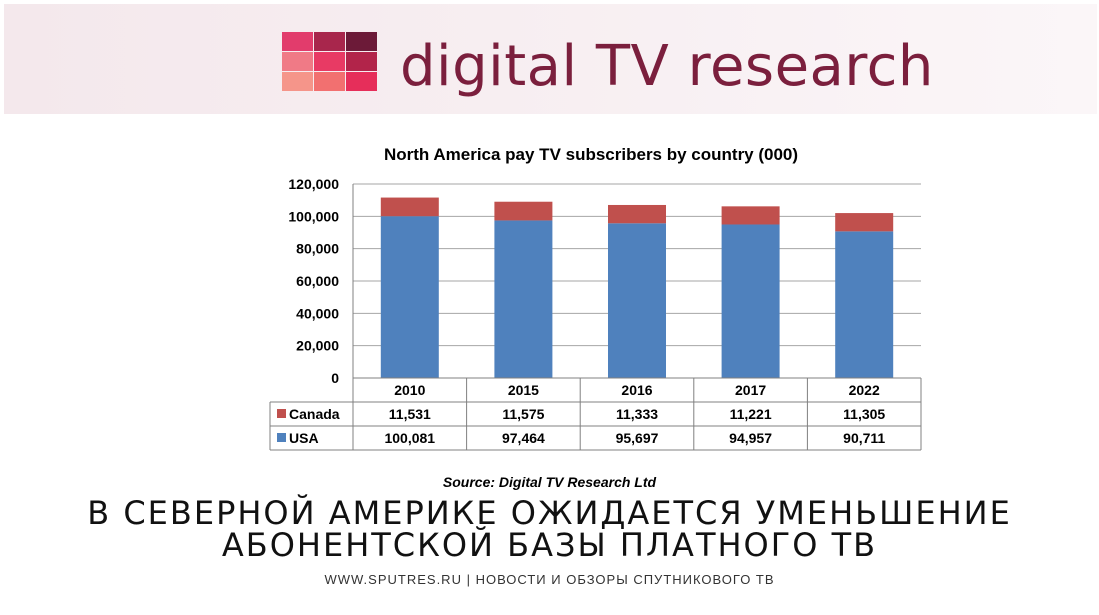 The height and width of the screenshot is (615, 1099). I want to click on y-tick-label: 100,000, so click(313, 216).